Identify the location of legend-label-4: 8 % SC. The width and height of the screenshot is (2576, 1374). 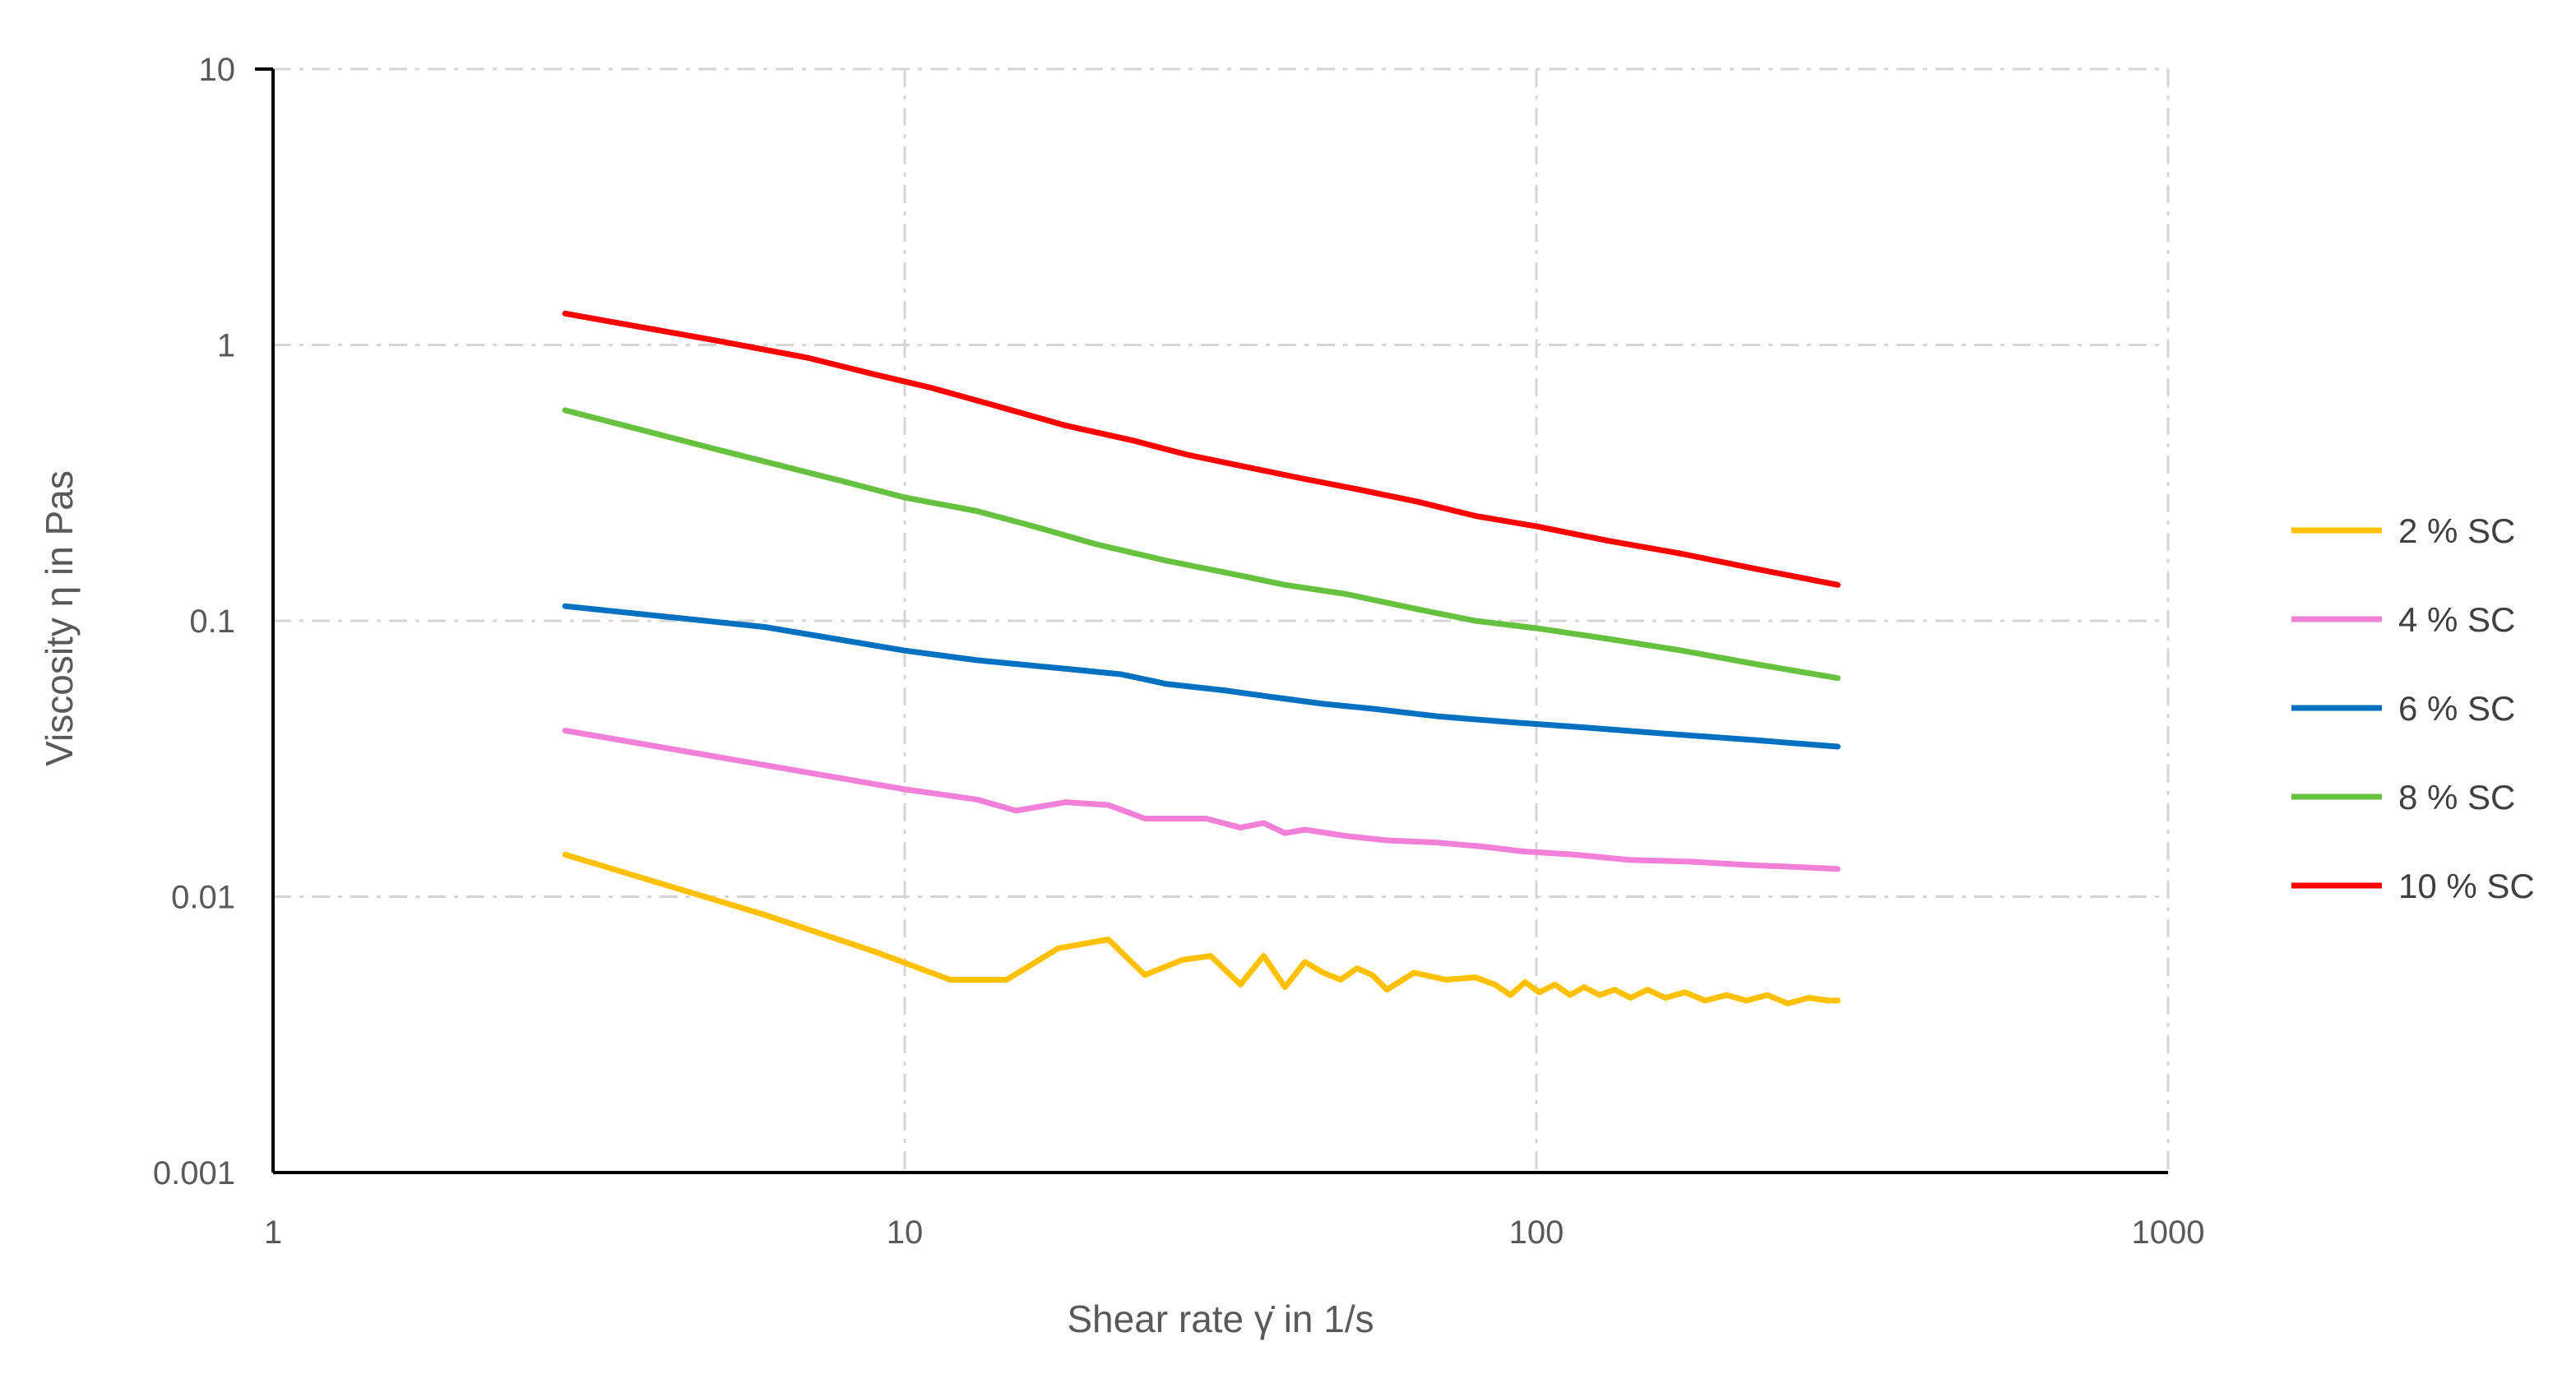
(2457, 797).